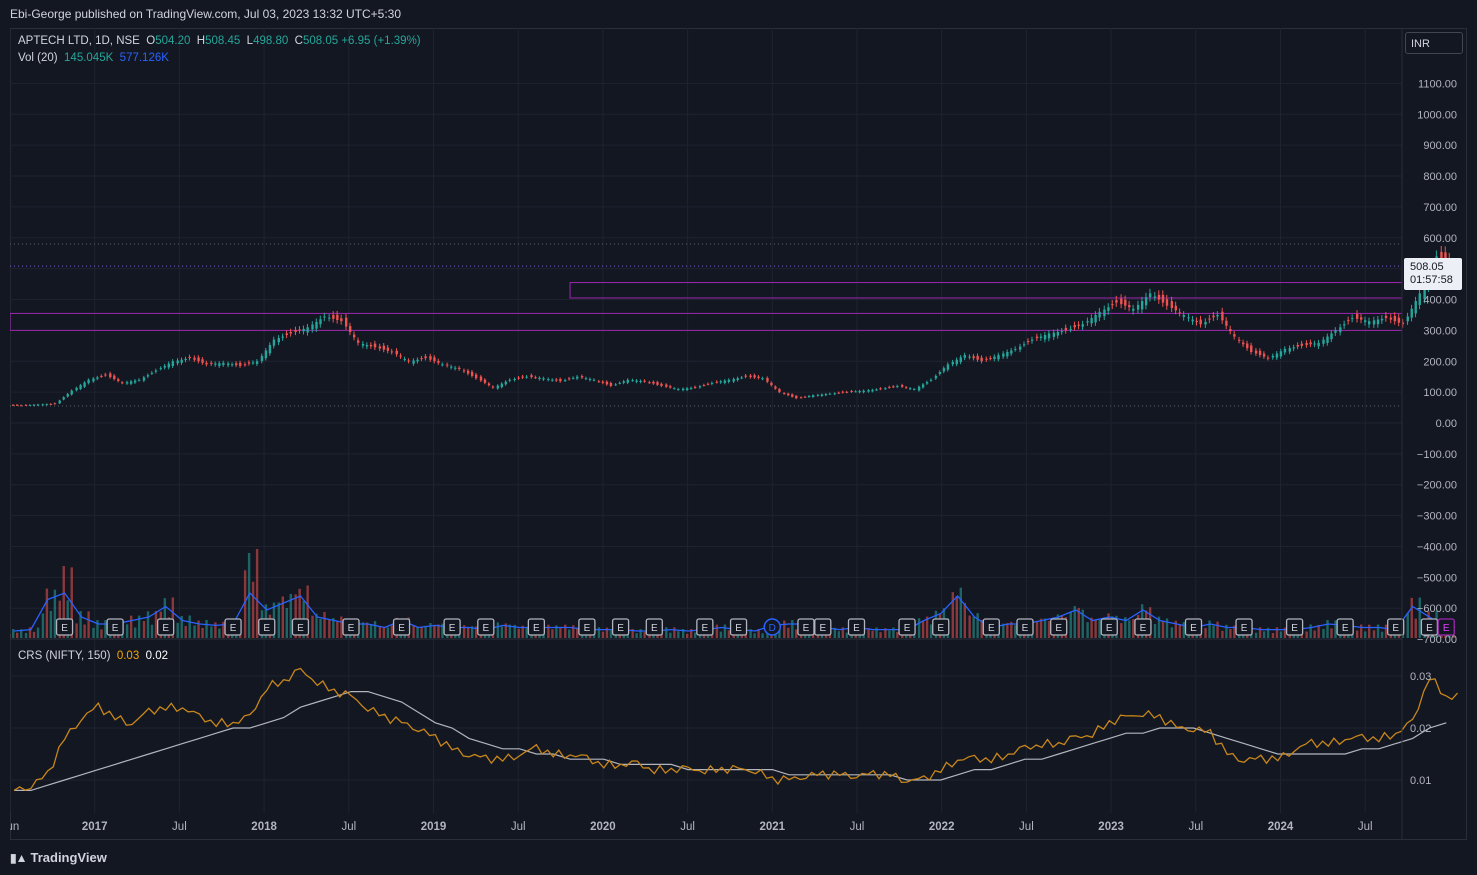 This screenshot has width=1477, height=875. Describe the element at coordinates (1440, 208) in the screenshot. I see `price-tick-label: 700.00` at that location.